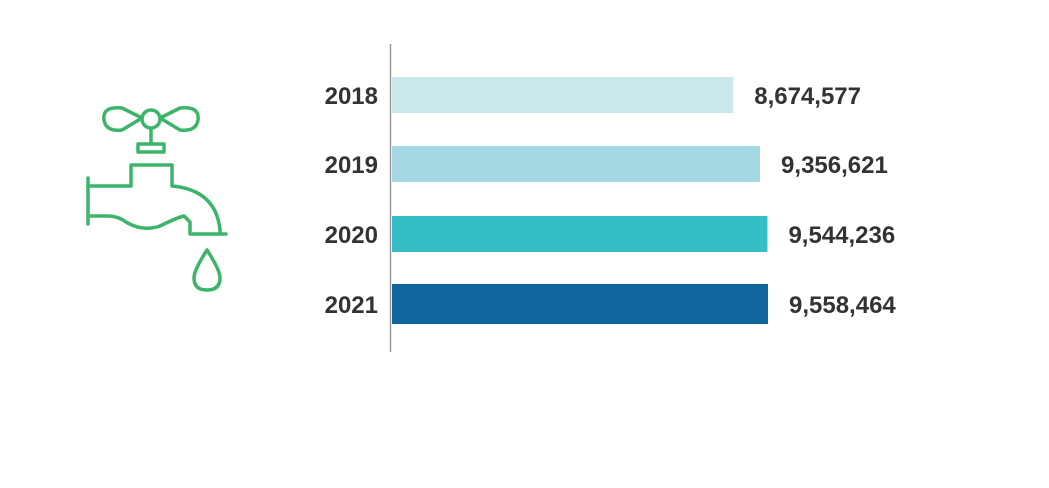  I want to click on value-label-2021: 9,558,464, so click(842, 305).